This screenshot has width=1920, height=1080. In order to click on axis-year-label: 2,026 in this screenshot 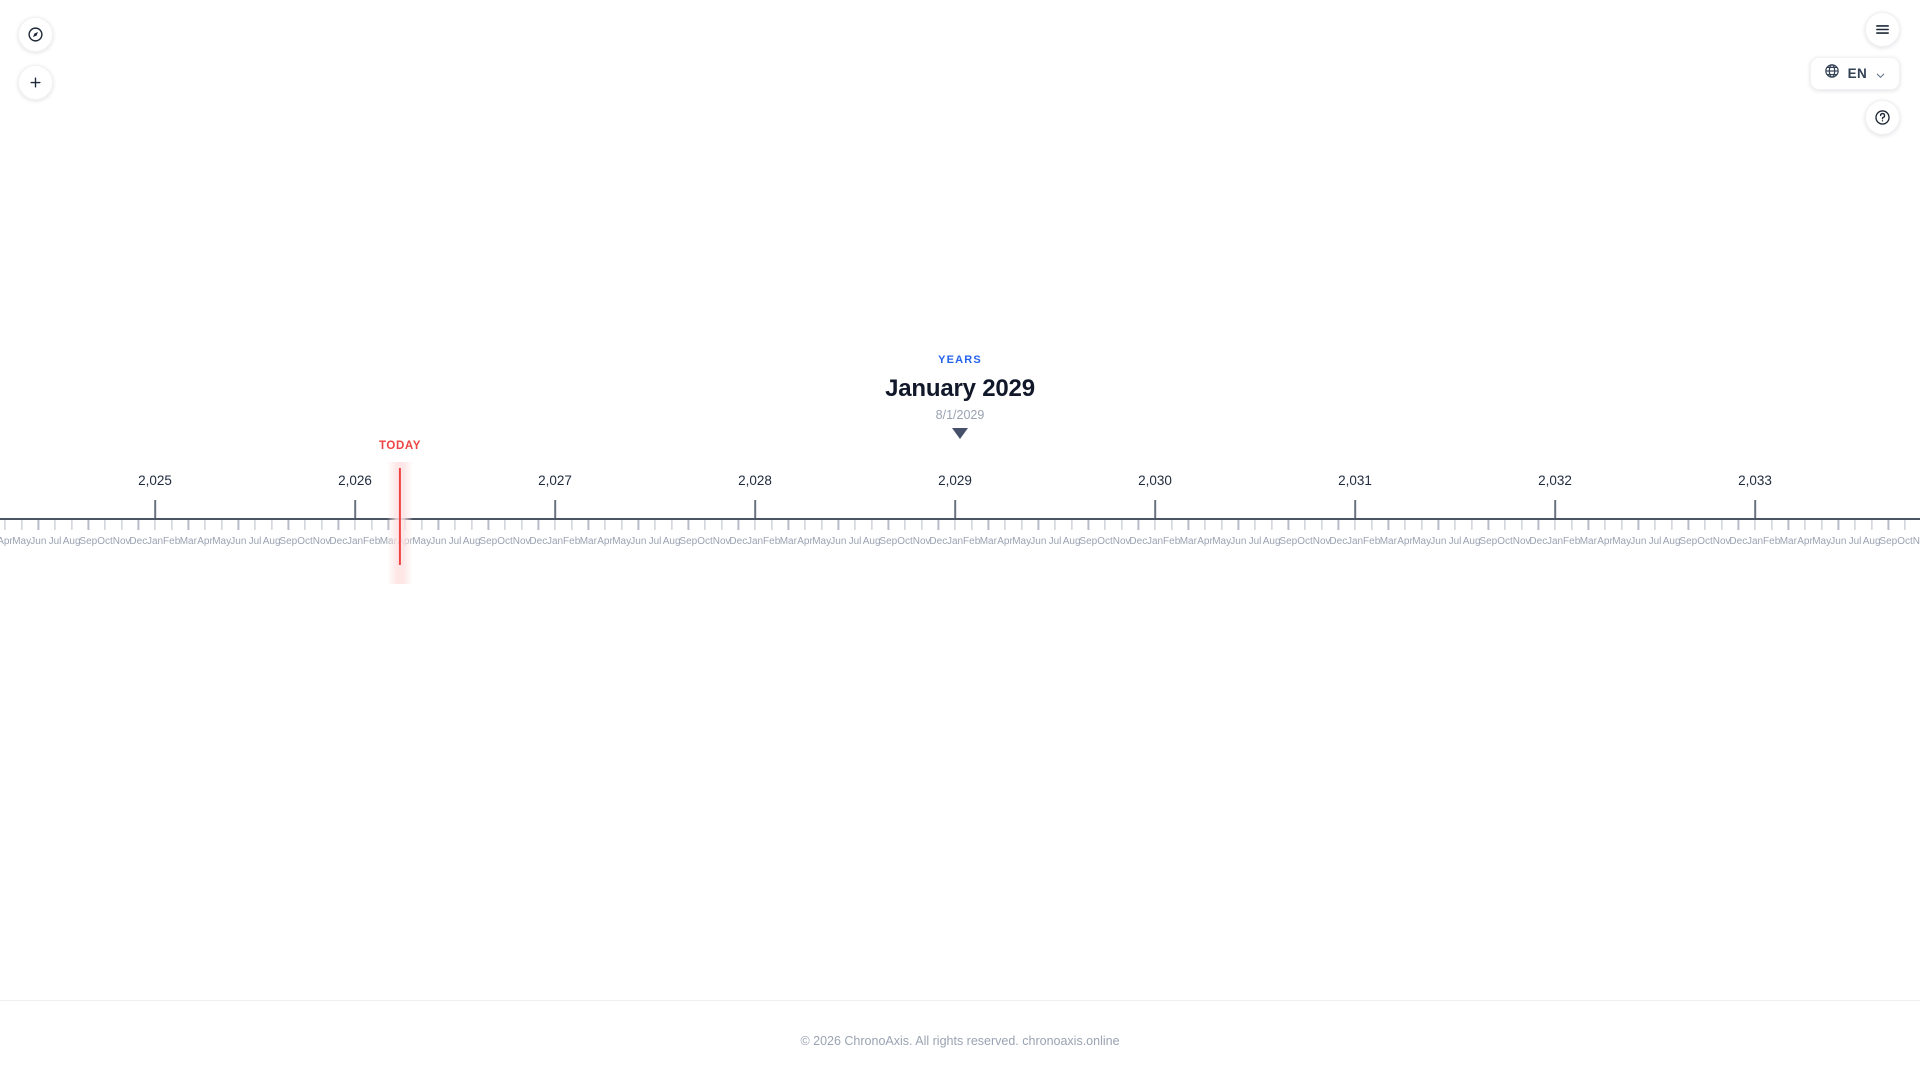, I will do `click(355, 480)`.